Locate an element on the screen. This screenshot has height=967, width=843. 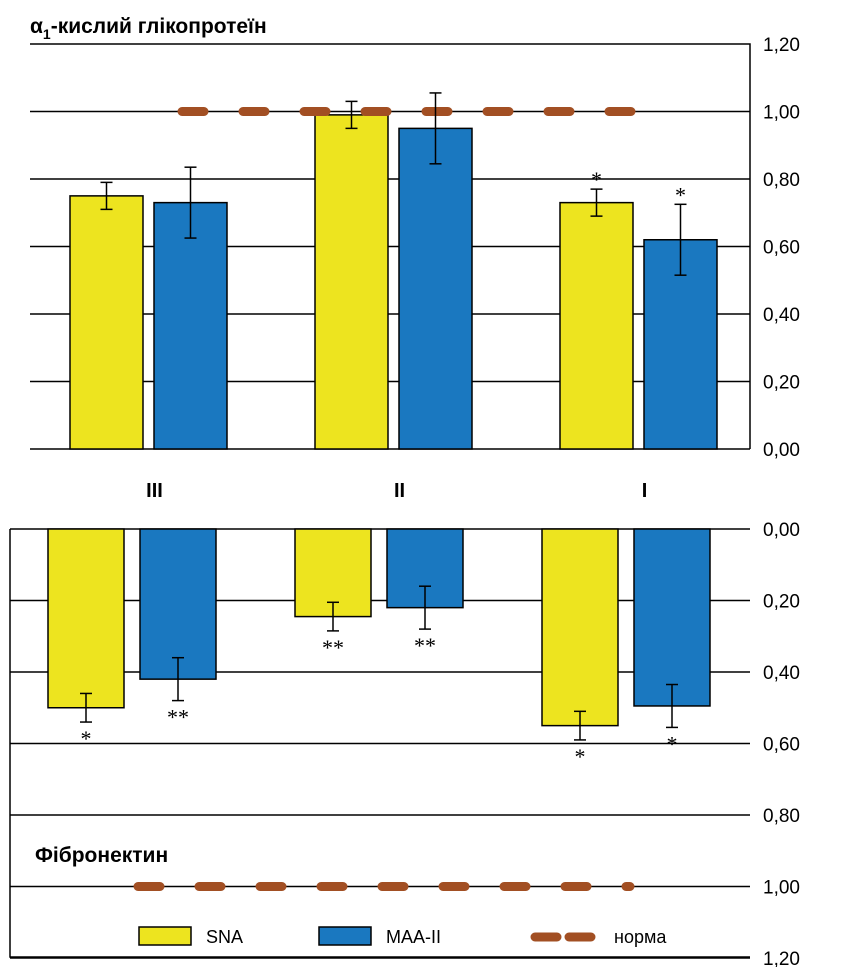
top-bar-maa-II is located at coordinates (435, 288).